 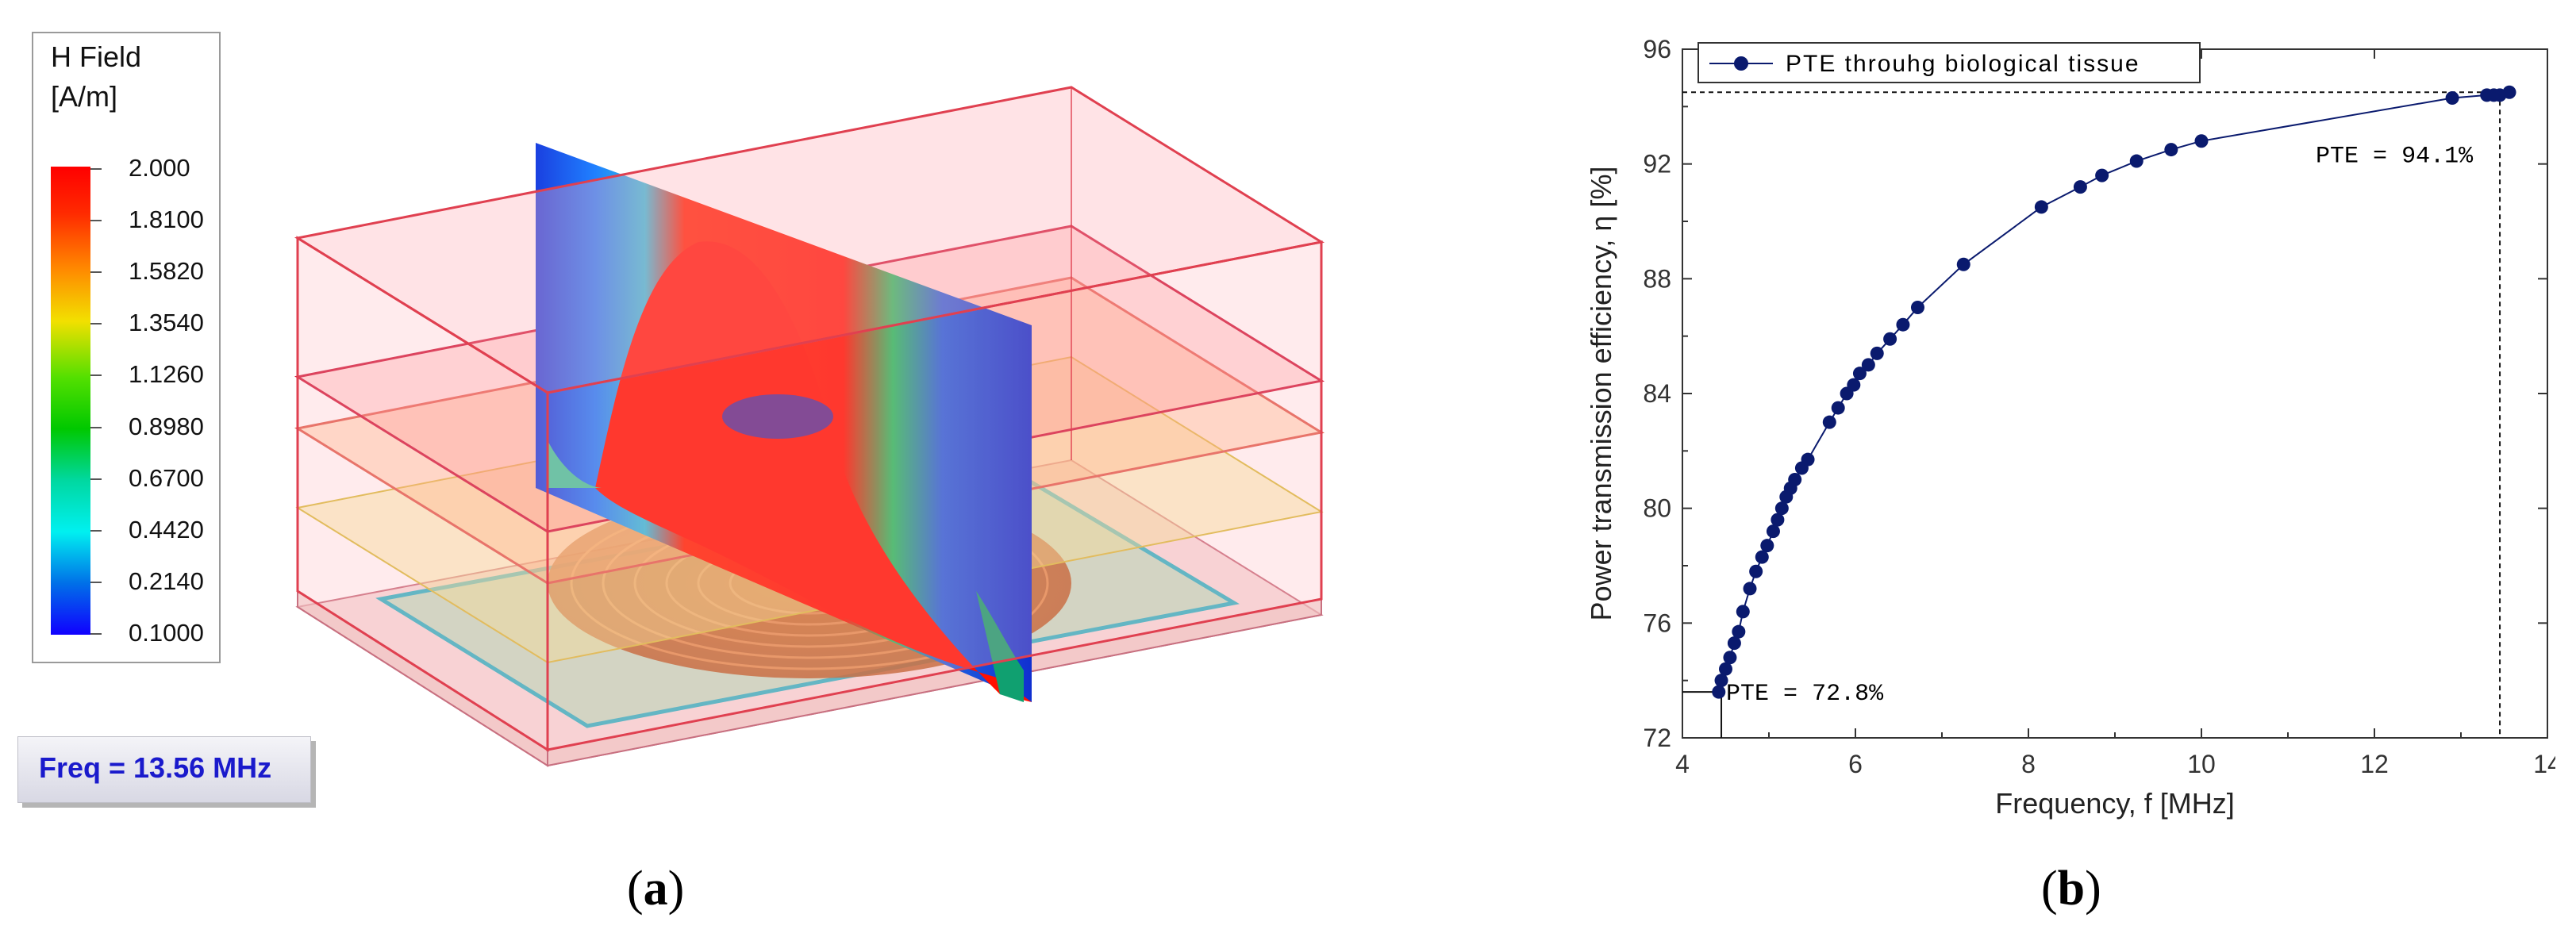 What do you see at coordinates (1963, 64) in the screenshot?
I see `legend-label: PTE throuhg biological tissue` at bounding box center [1963, 64].